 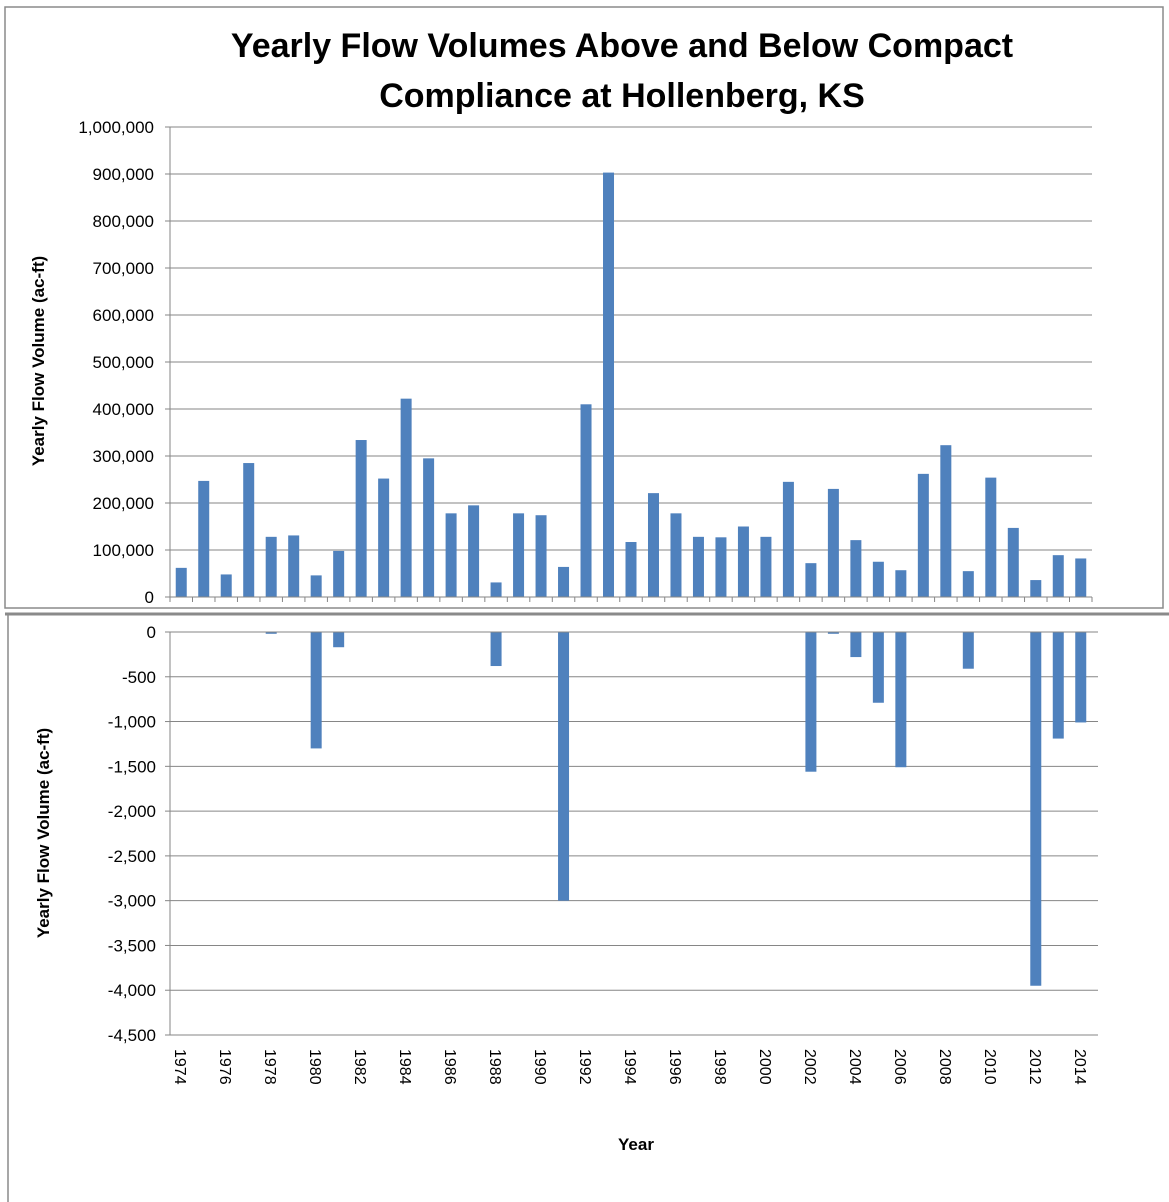 What do you see at coordinates (359, 1067) in the screenshot?
I see `x-tick-label: 1982` at bounding box center [359, 1067].